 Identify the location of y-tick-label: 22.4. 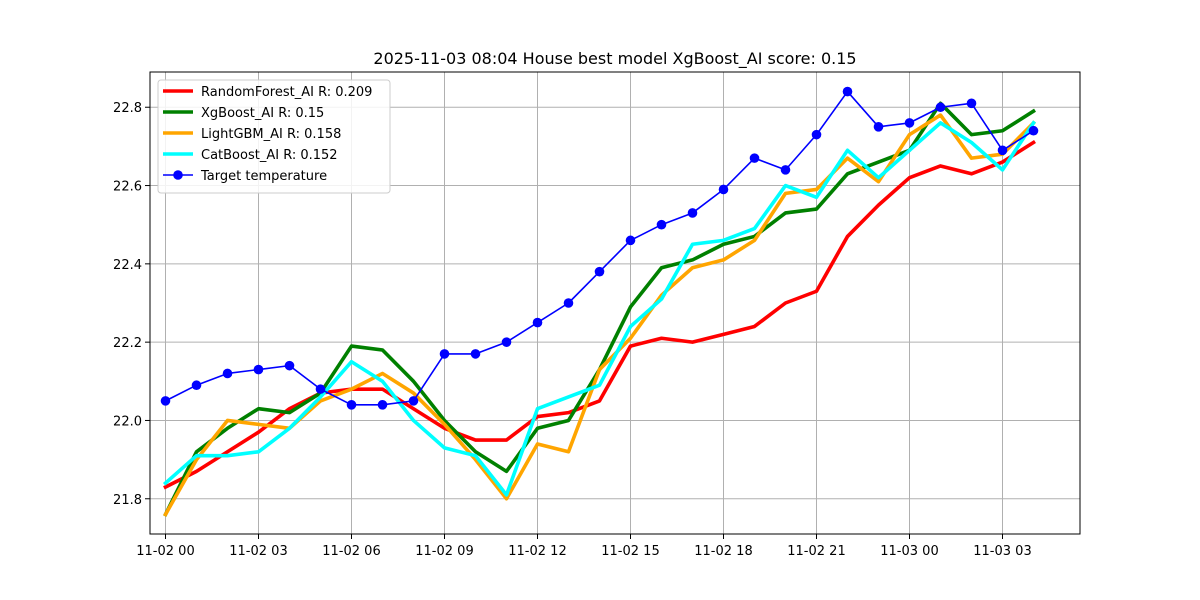
(127, 265).